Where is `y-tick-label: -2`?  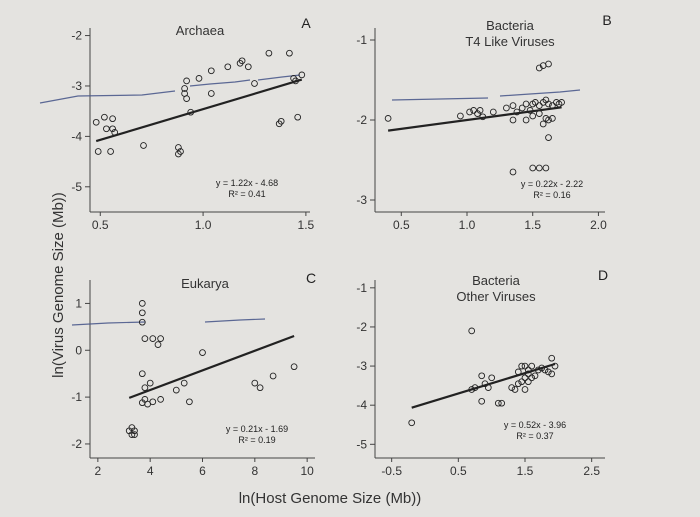
y-tick-label: -2 is located at coordinates (361, 327).